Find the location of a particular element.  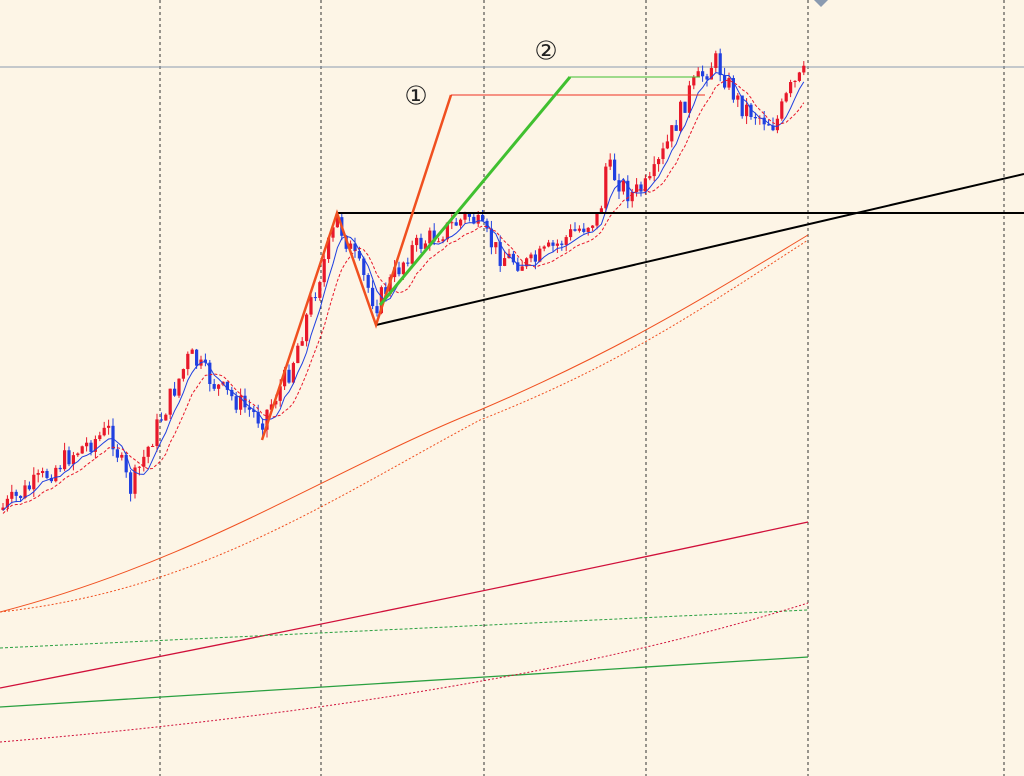

annotation: ① is located at coordinates (415, 97).